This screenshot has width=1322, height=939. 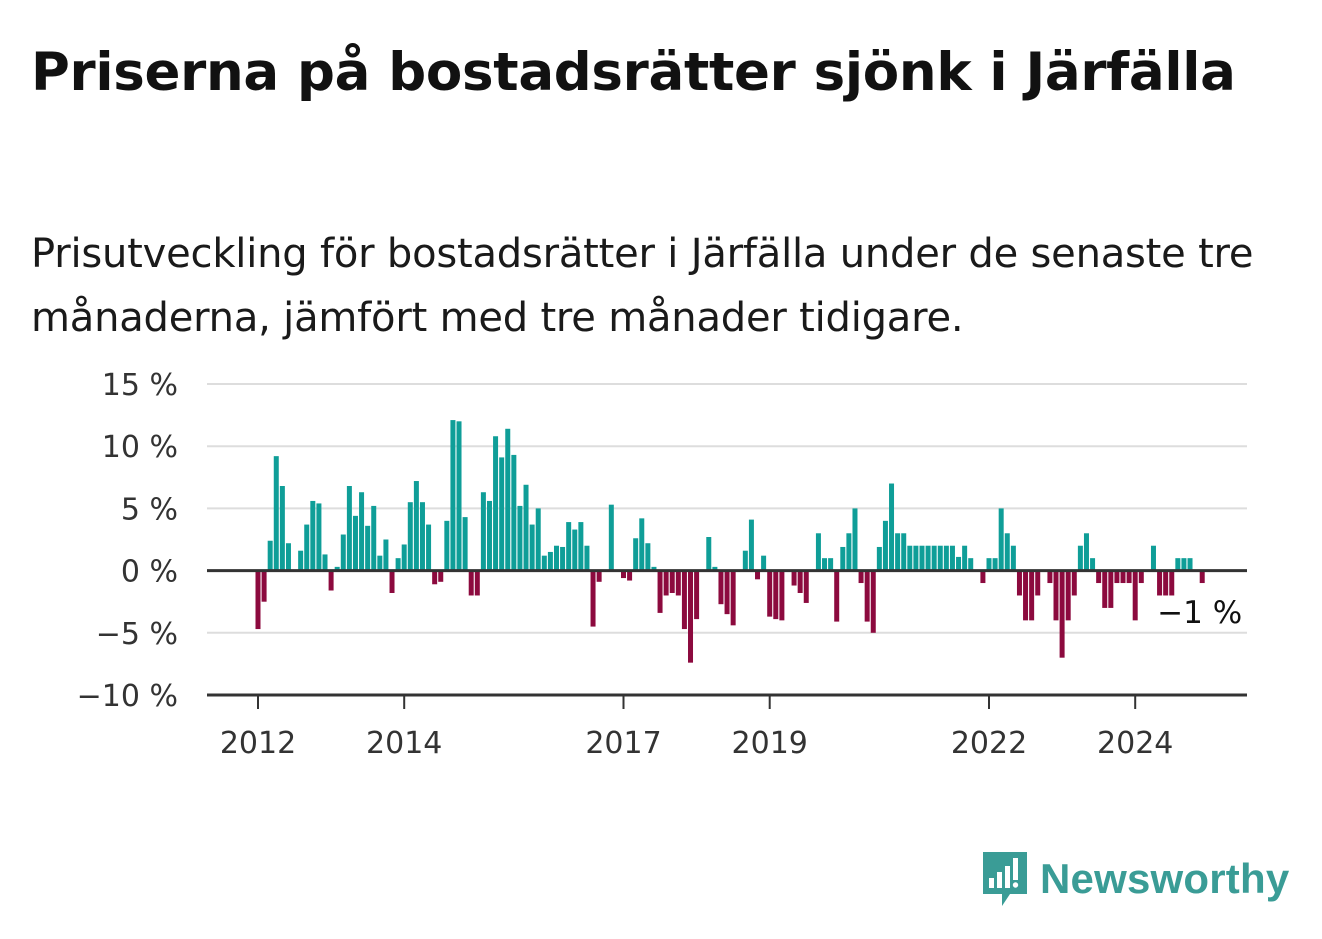 What do you see at coordinates (149, 572) in the screenshot?
I see `y-tick-label: 0 %` at bounding box center [149, 572].